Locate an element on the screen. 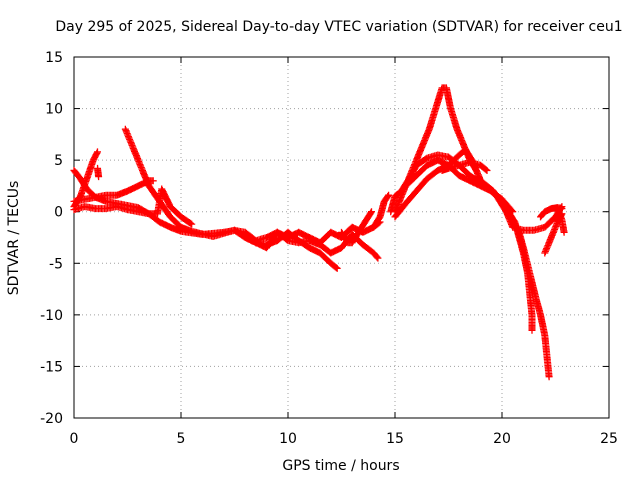 The height and width of the screenshot is (480, 640). data-series-track-a is located at coordinates (205, 219).